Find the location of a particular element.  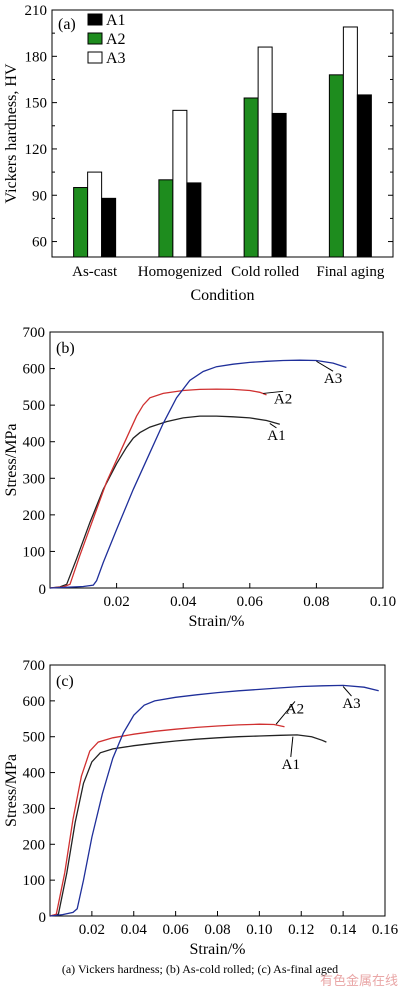

x-axis-label: Condition is located at coordinates (222, 295).